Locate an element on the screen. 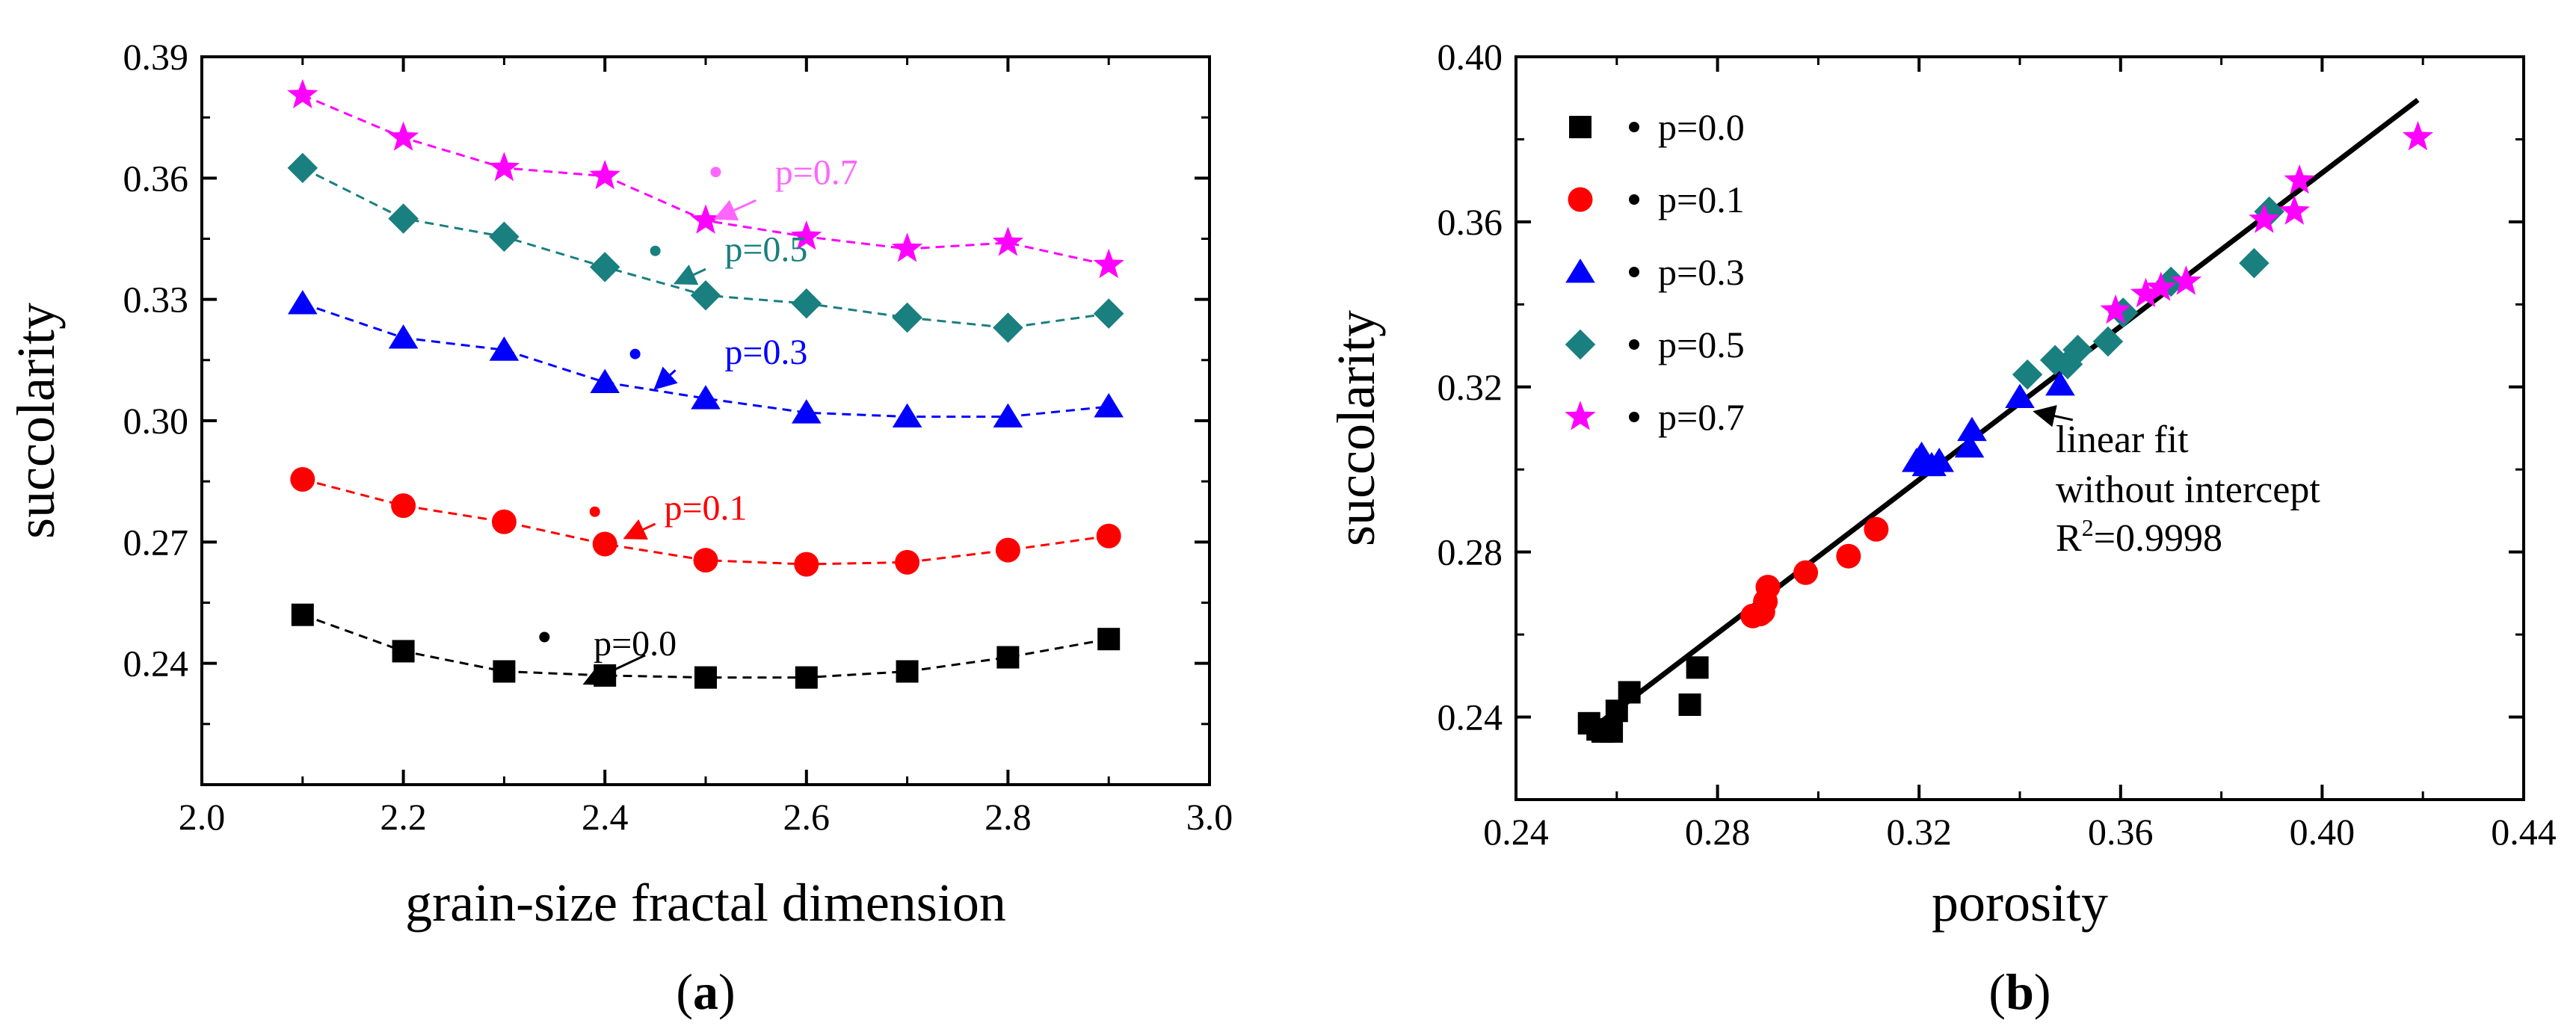 This screenshot has width=2576, height=1035. panel-a-annotations: p=0.0 p=0.1 p=0.3 p=0.5 p=0.7 is located at coordinates (698, 418).